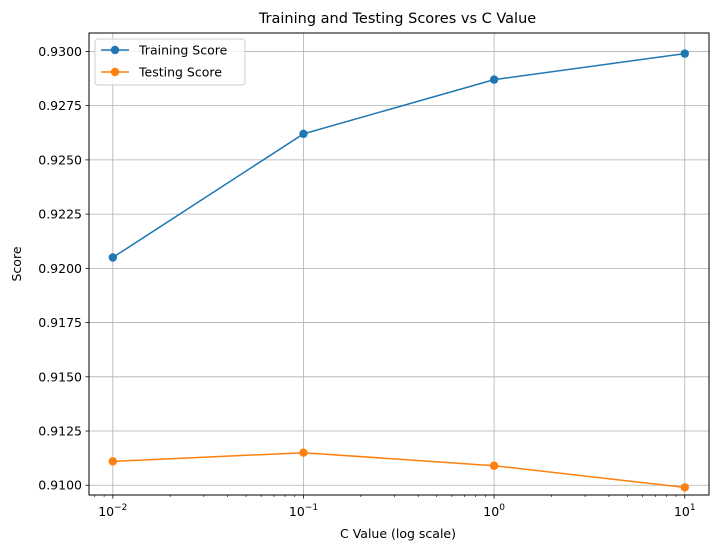 The image size is (717, 552). Describe the element at coordinates (60, 431) in the screenshot. I see `y-tick-label: 0.9125` at that location.